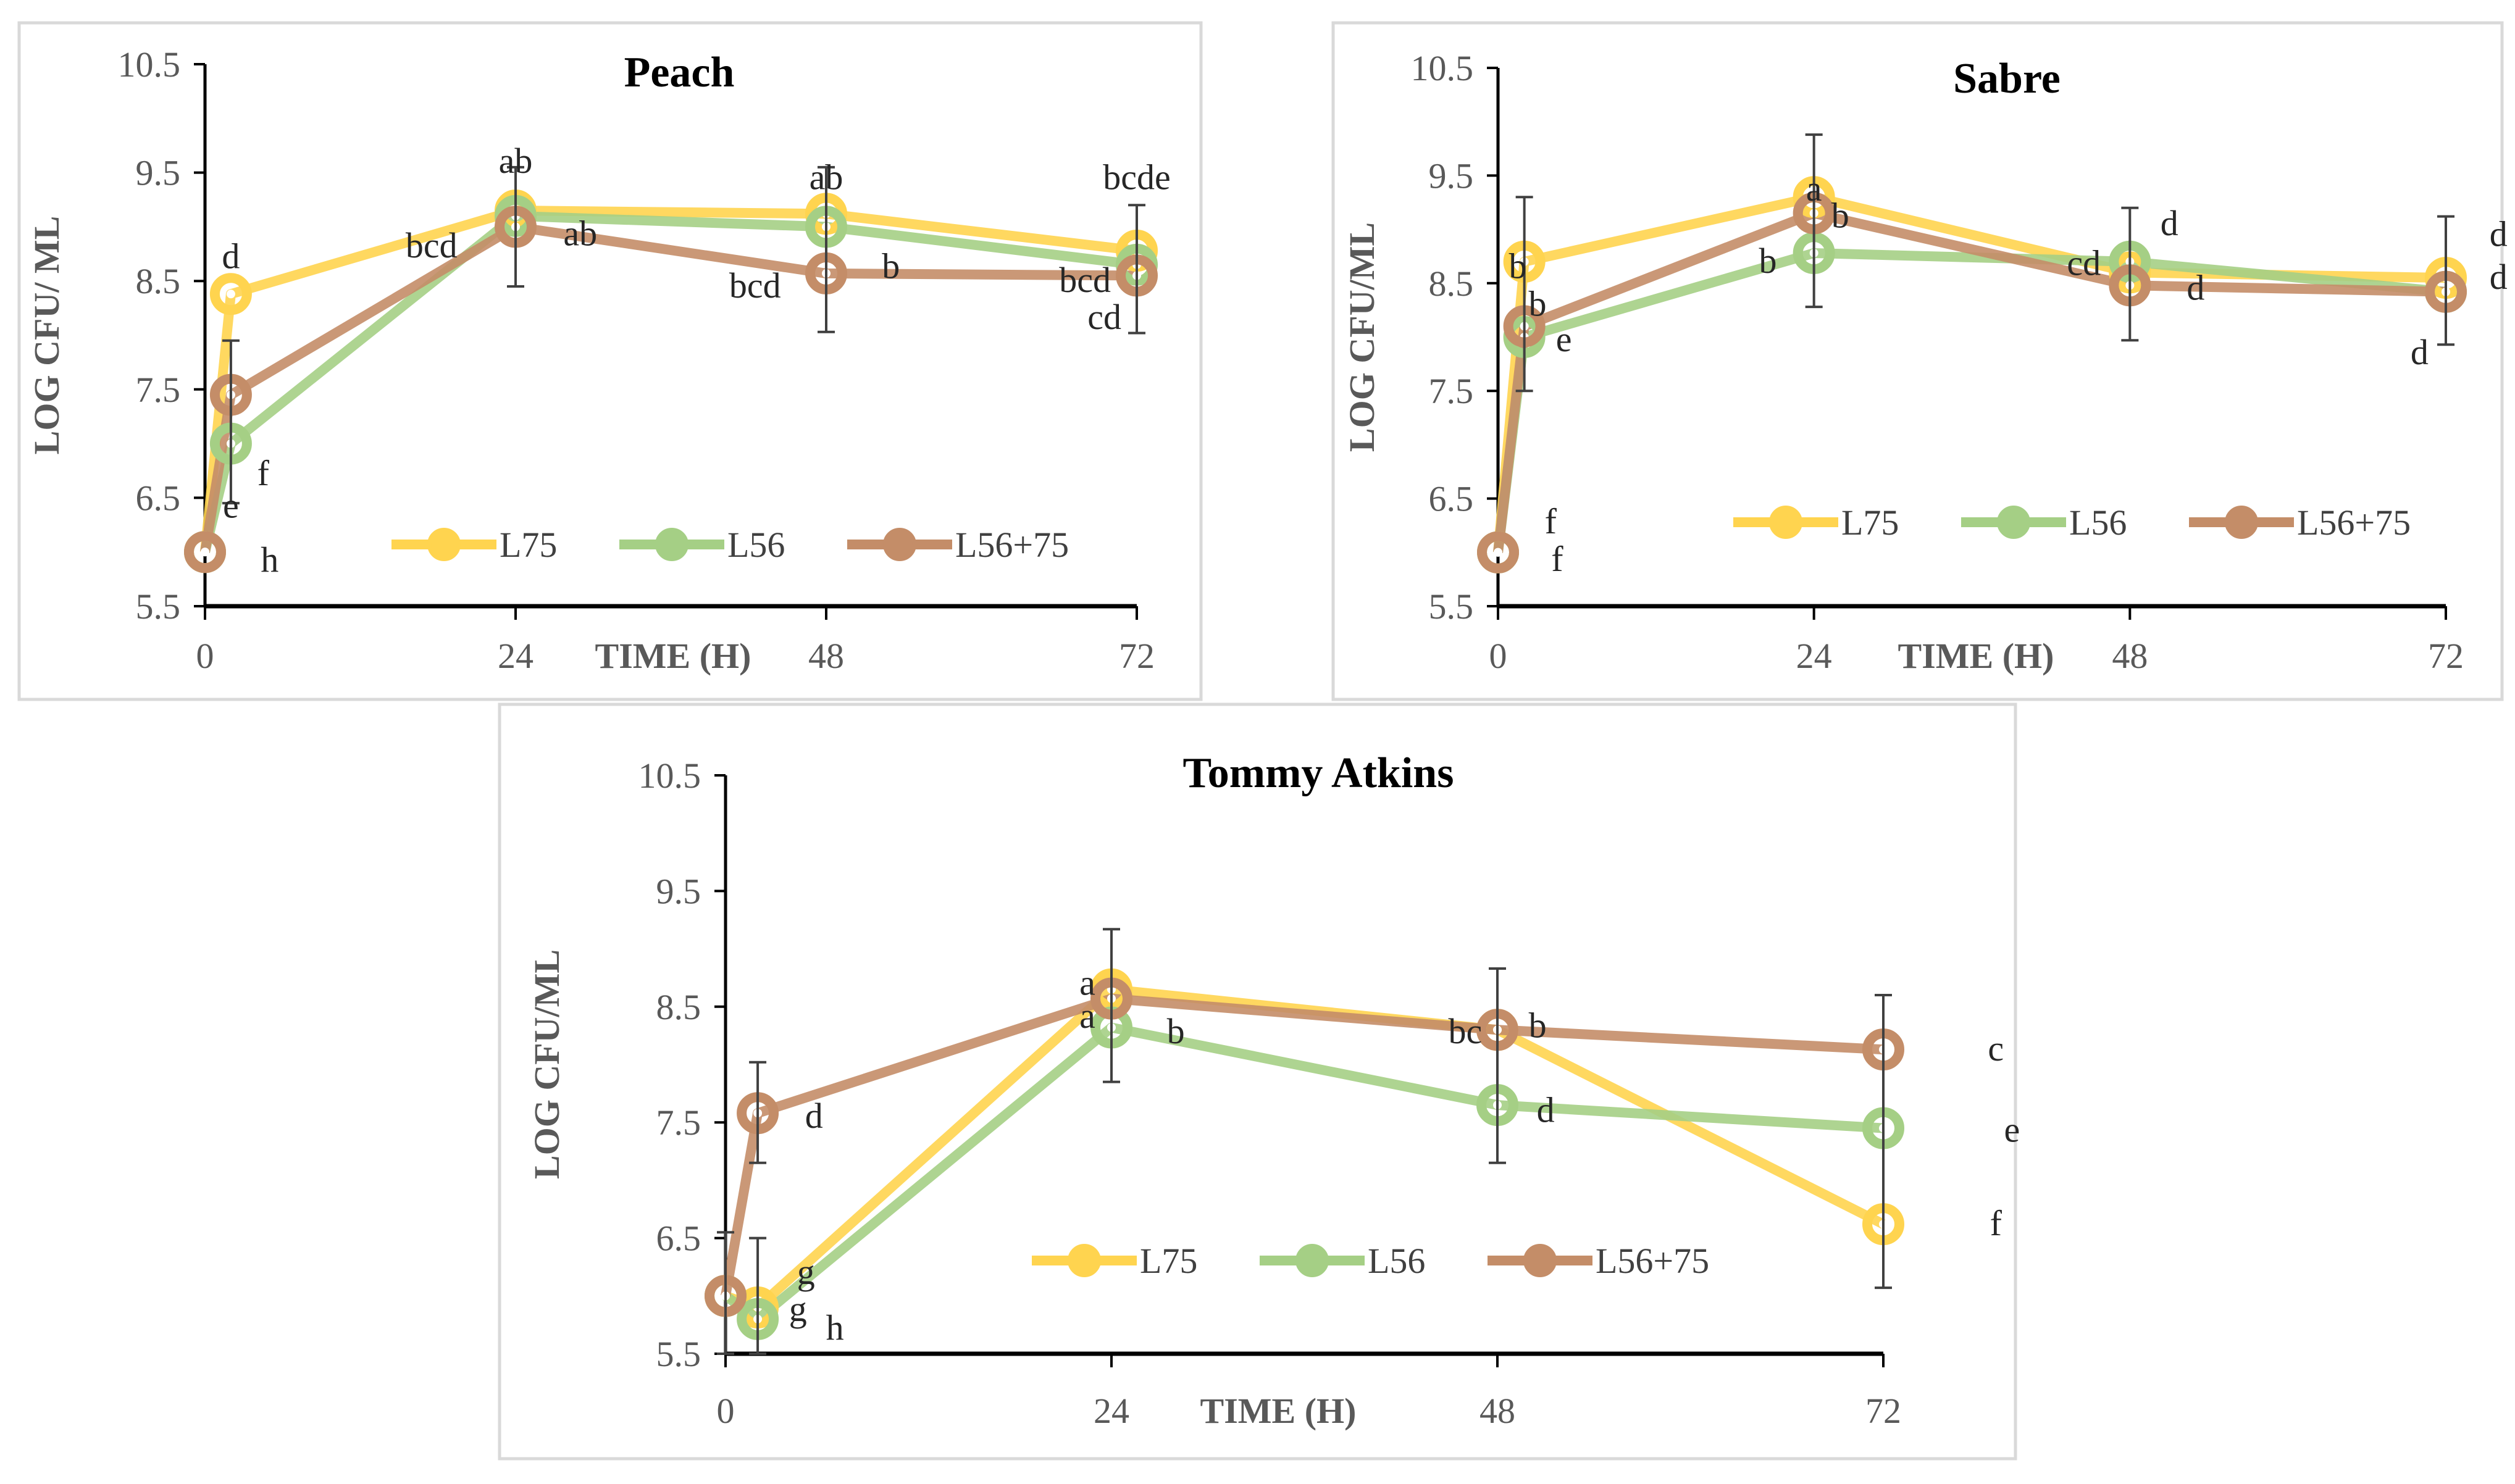  I want to click on data-point-l75, so click(231, 294).